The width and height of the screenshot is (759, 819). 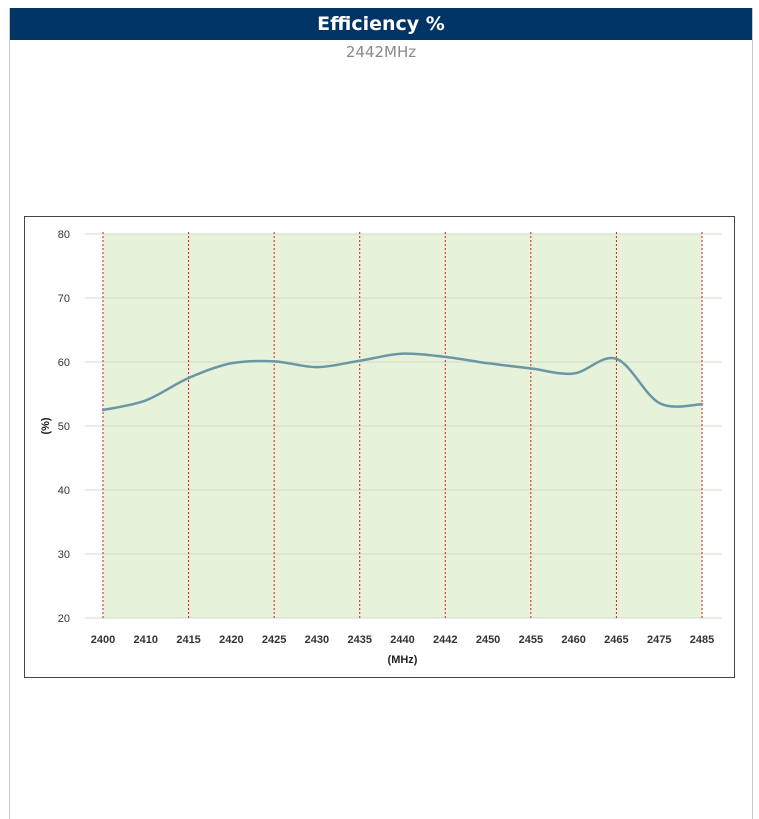 I want to click on y-tick-label-40: 40, so click(x=64, y=491).